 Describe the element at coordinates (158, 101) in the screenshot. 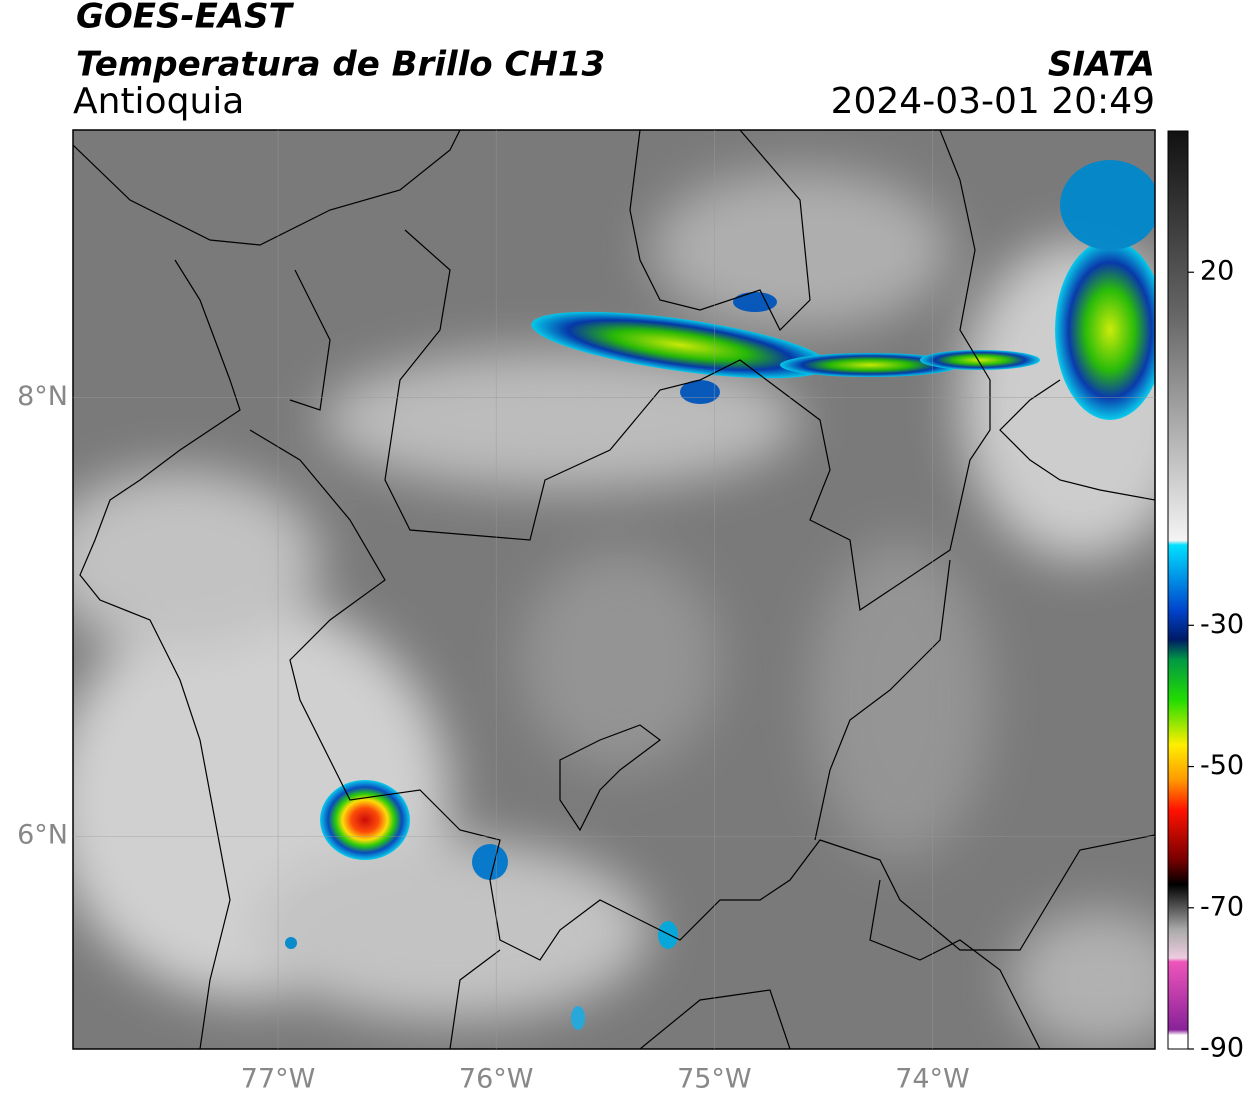

I see `region: Antioquia` at that location.